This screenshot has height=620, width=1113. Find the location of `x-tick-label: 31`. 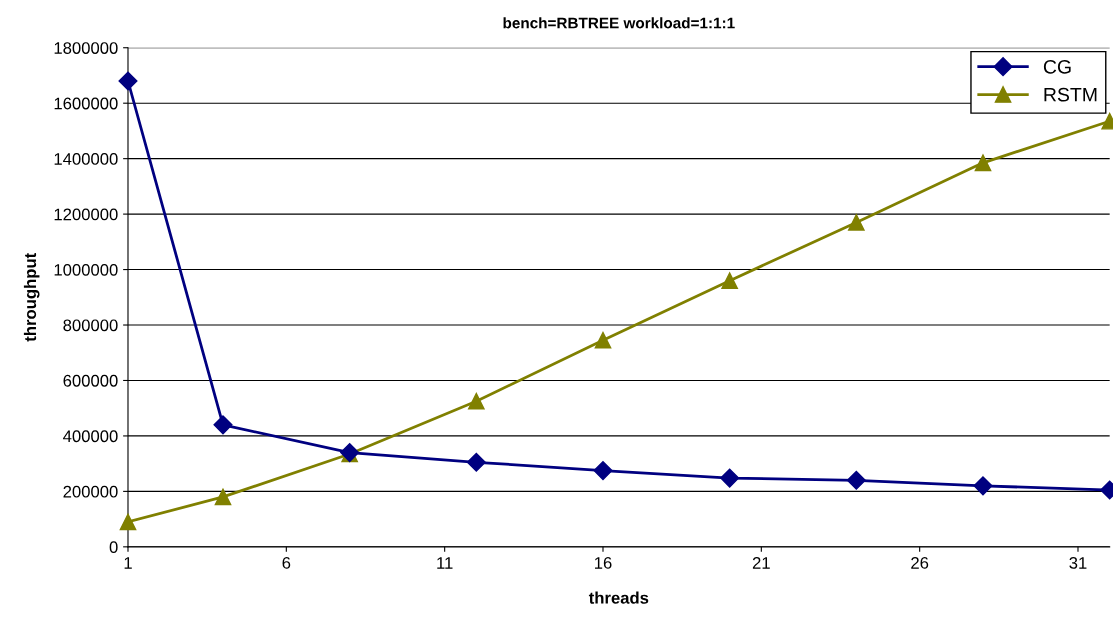

x-tick-label: 31 is located at coordinates (1078, 563).